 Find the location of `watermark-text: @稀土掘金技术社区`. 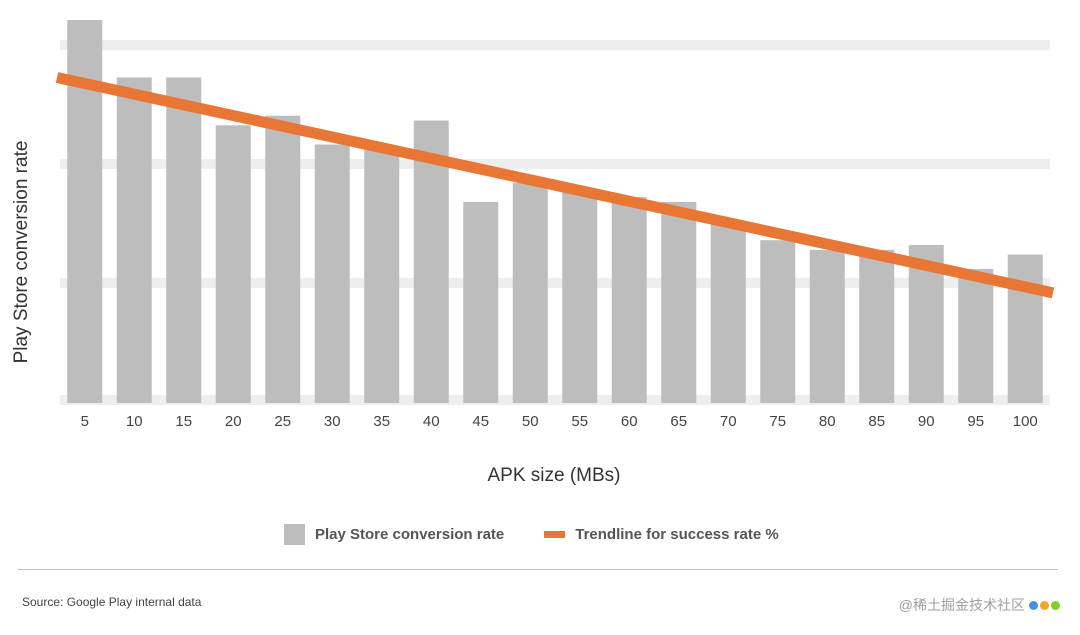

watermark-text: @稀土掘金技术社区 is located at coordinates (961, 605).